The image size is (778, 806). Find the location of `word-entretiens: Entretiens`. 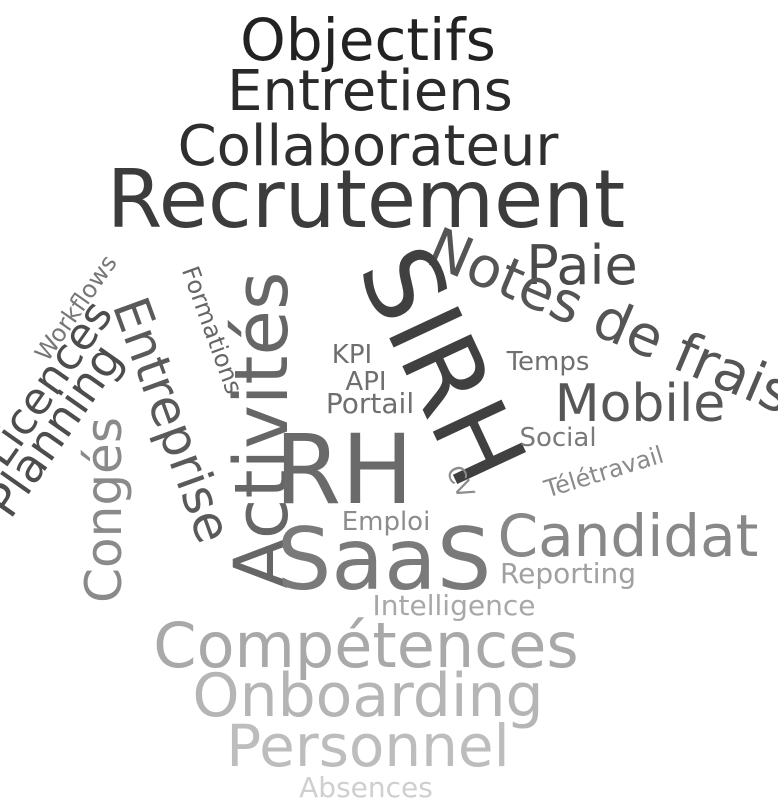

word-entretiens: Entretiens is located at coordinates (370, 91).